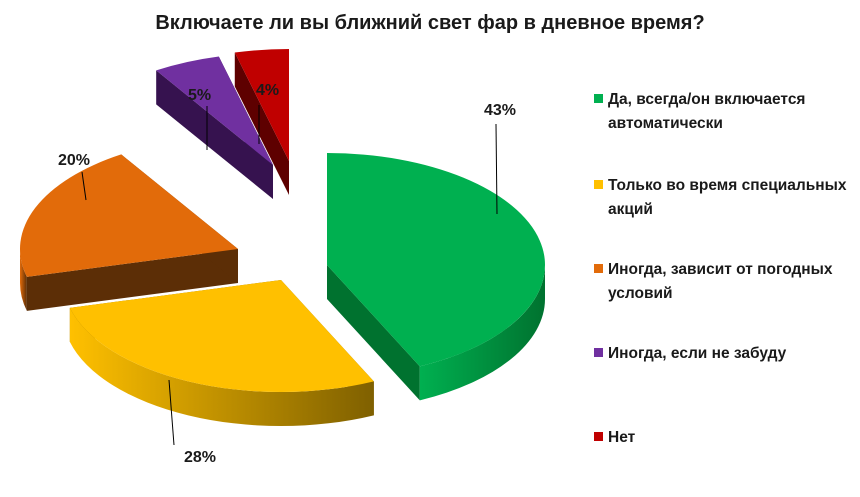  I want to click on legend-swatch-forget, so click(598, 352).